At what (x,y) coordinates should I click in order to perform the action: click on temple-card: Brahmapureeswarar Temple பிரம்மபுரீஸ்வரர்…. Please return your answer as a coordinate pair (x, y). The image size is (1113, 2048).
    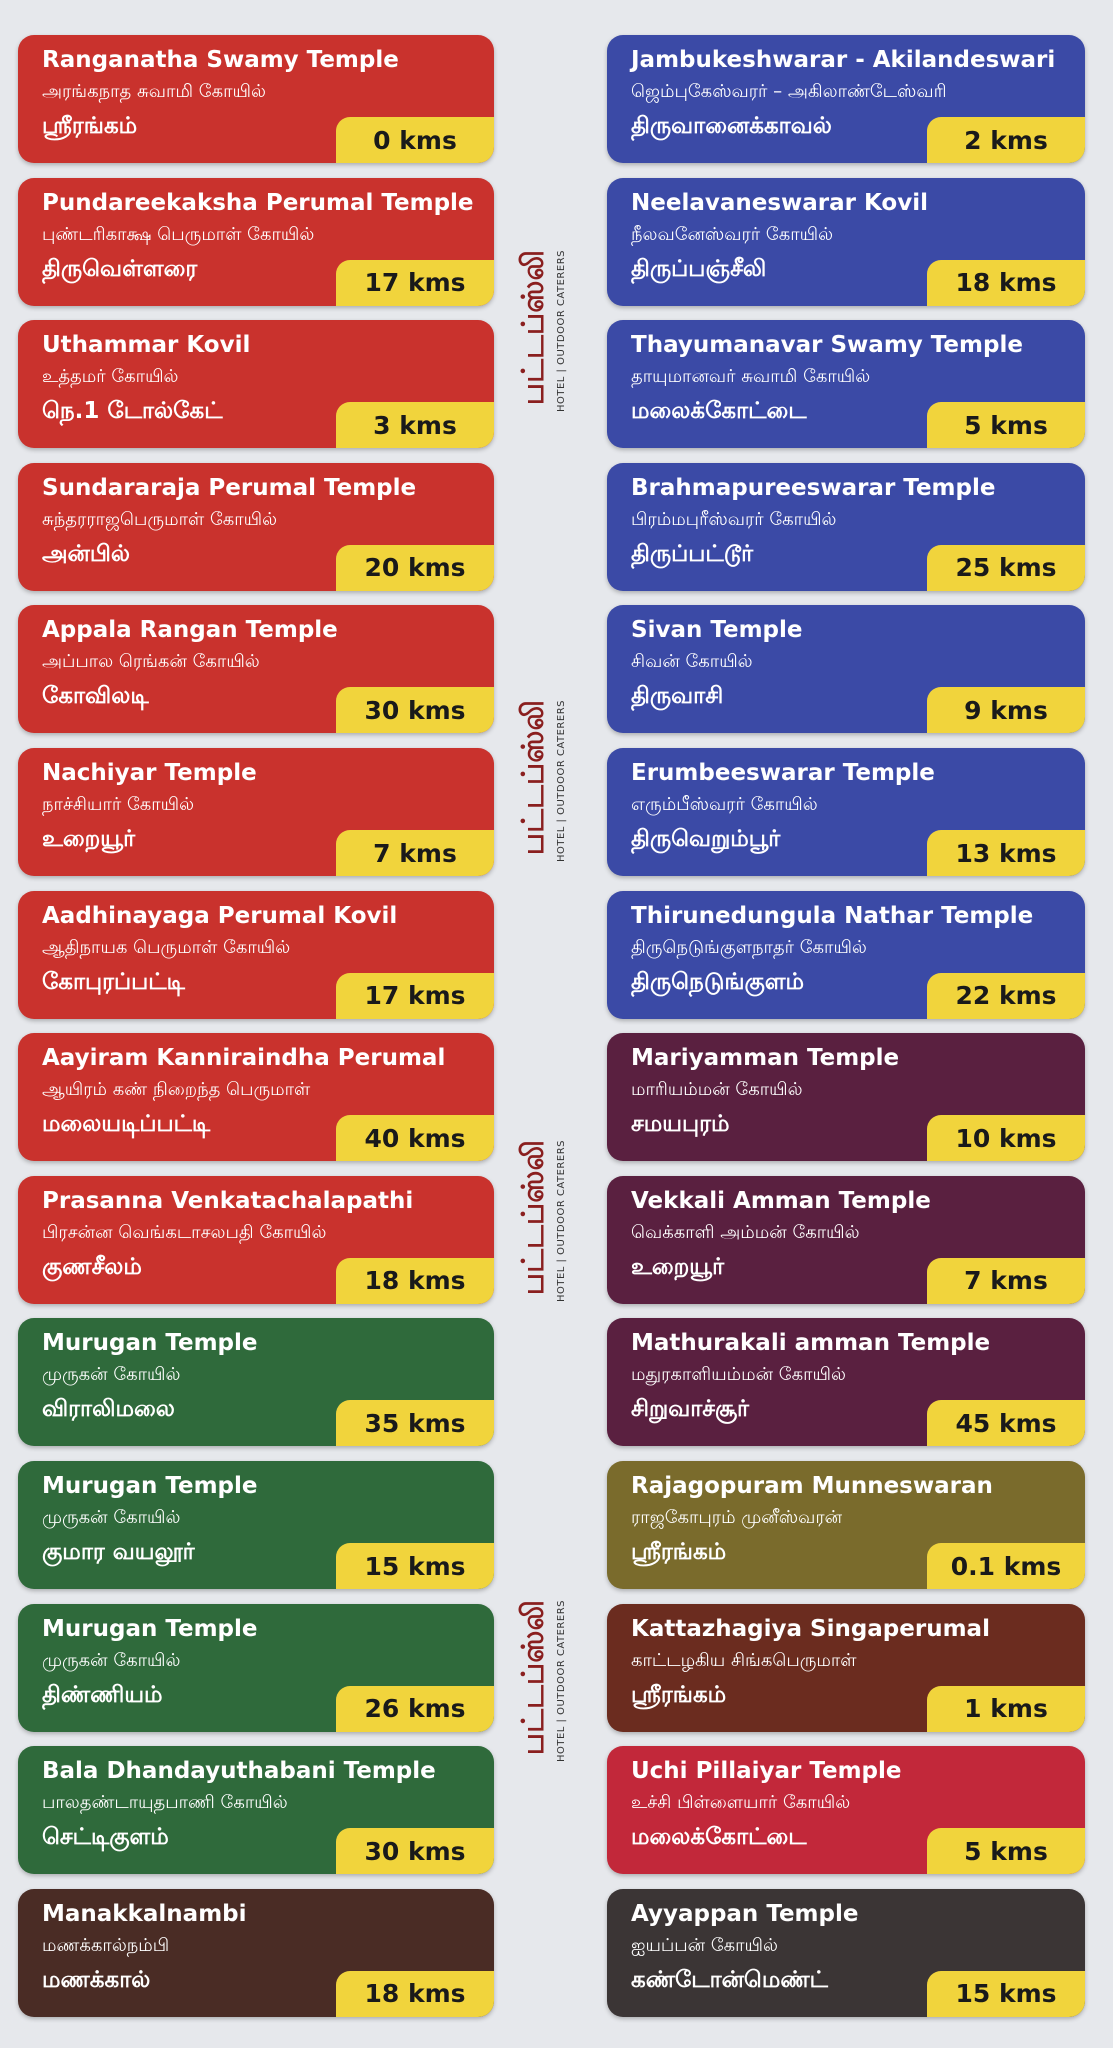
    Looking at the image, I should click on (846, 526).